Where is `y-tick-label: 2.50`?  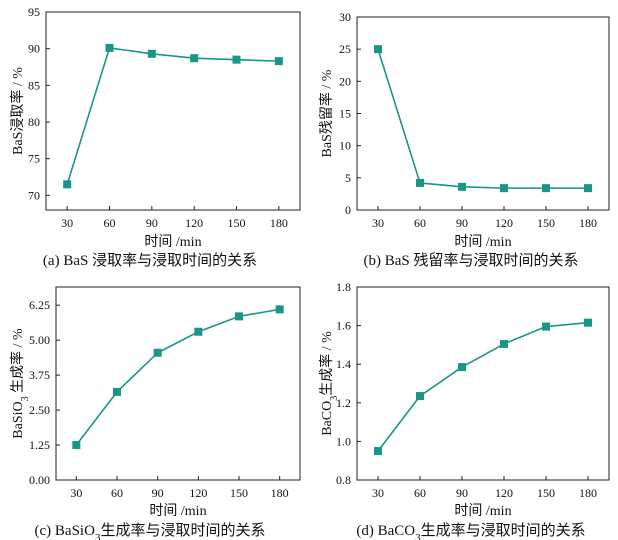
y-tick-label: 2.50 is located at coordinates (39, 410).